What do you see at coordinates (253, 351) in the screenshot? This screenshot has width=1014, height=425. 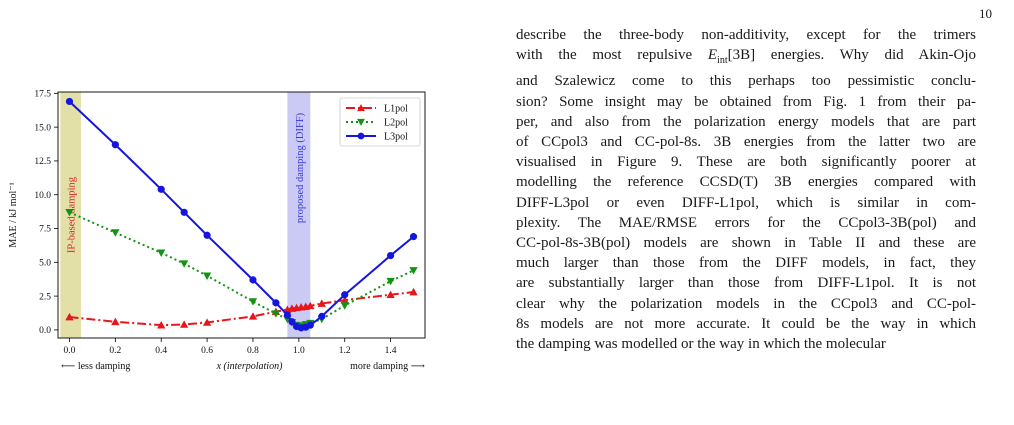 I see `x-tick-label: 0.8` at bounding box center [253, 351].